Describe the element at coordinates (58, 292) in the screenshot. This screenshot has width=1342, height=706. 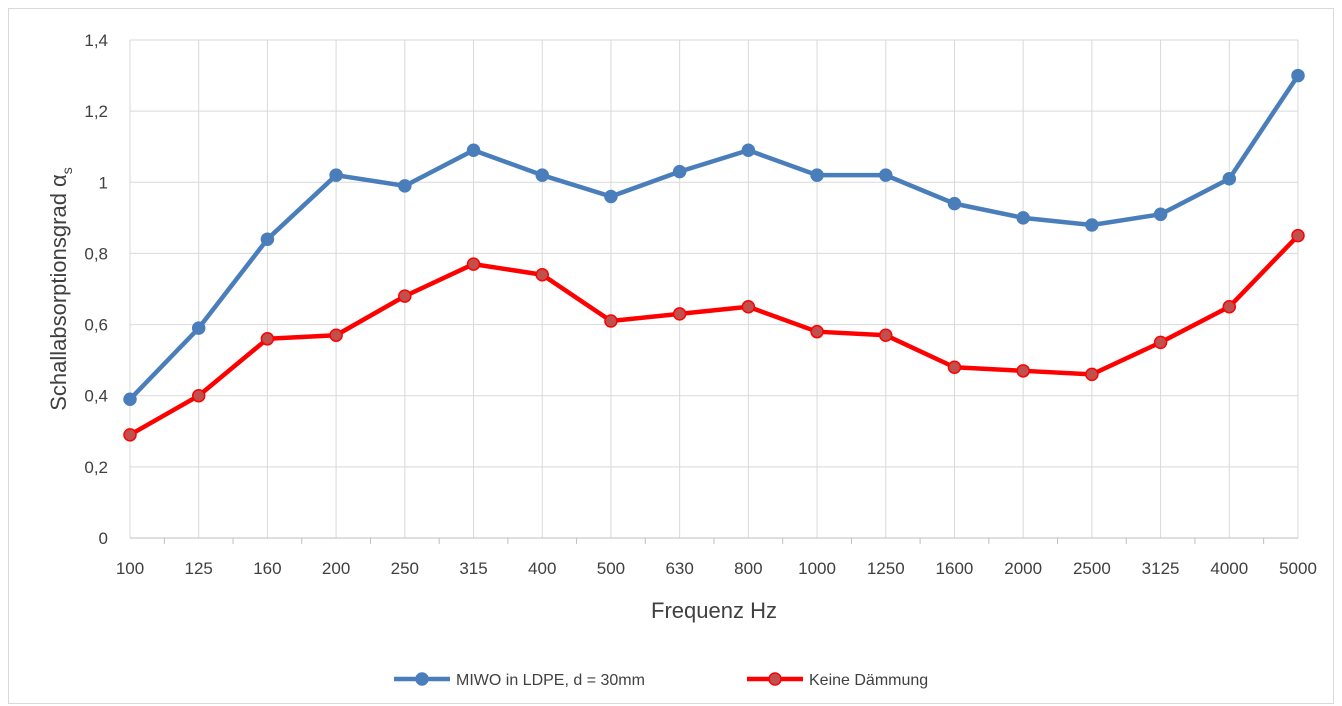
I see `y-axis-title-main: Schallabsorptionsgrad α` at that location.